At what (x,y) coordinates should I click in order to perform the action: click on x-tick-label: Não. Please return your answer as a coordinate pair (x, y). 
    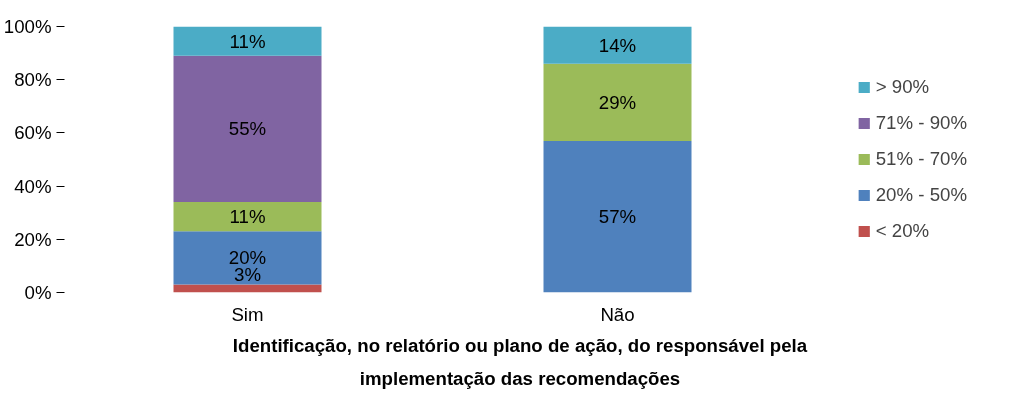
    Looking at the image, I should click on (617, 314).